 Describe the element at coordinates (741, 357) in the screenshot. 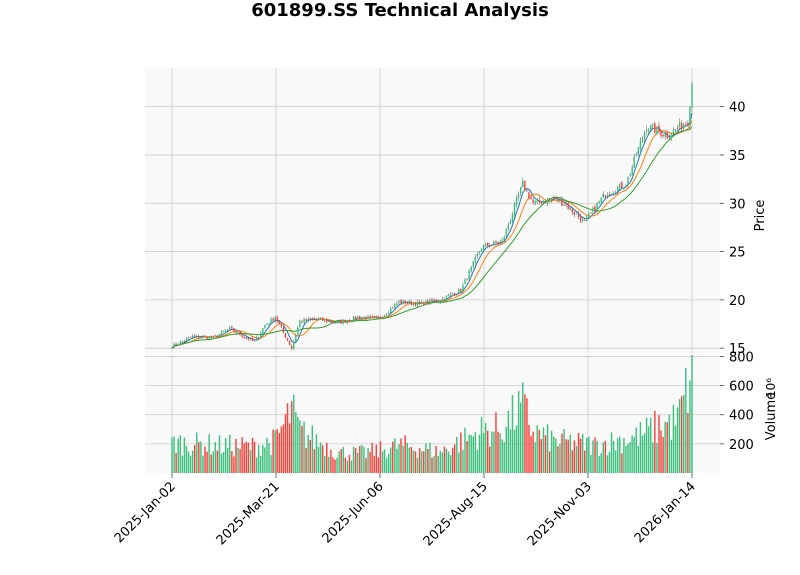

I see `volume-tick-label: 800` at that location.